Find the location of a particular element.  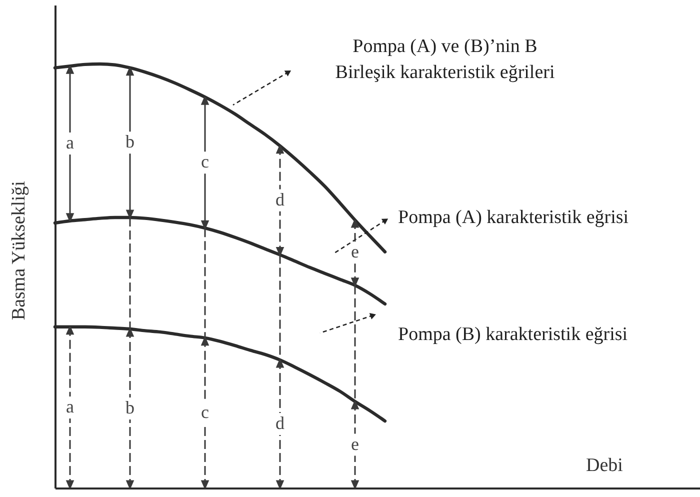

annotation: Pompa (A) ve (B)’nin B Birleşik karakteristik eğrileri is located at coordinates (445, 59).